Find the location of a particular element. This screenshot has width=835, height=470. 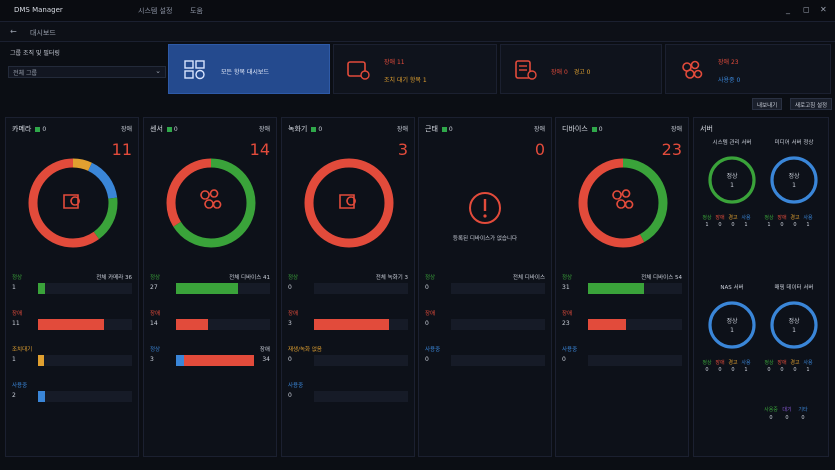

title-bar: DMS Manager 시스템 설정 도움 _ ◻ ✕ is located at coordinates (417, 11).